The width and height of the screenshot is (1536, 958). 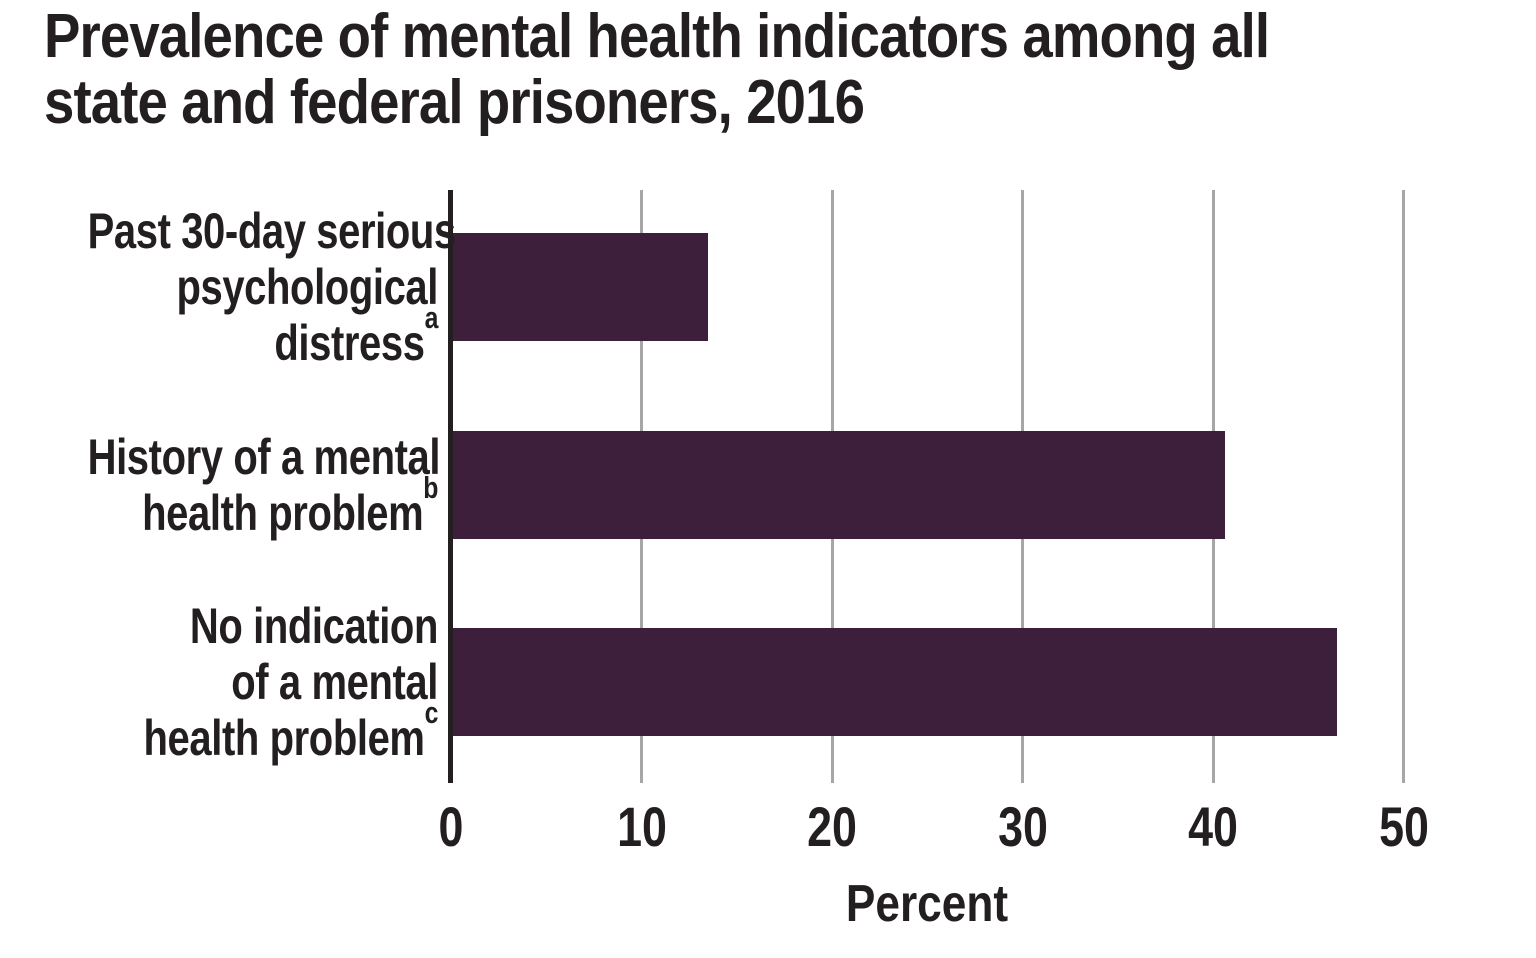 What do you see at coordinates (1404, 826) in the screenshot?
I see `x-tick-label-50: 50` at bounding box center [1404, 826].